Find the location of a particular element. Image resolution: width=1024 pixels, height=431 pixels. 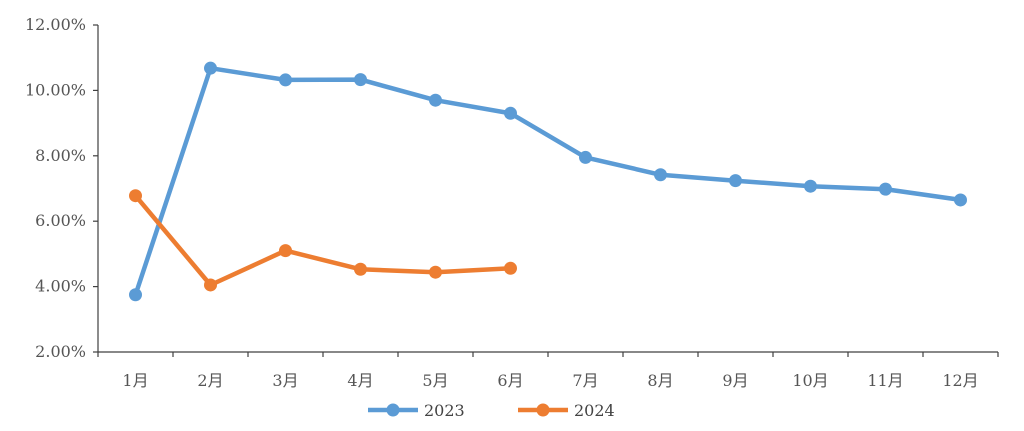

x-tick-label: 8月 is located at coordinates (660, 380).